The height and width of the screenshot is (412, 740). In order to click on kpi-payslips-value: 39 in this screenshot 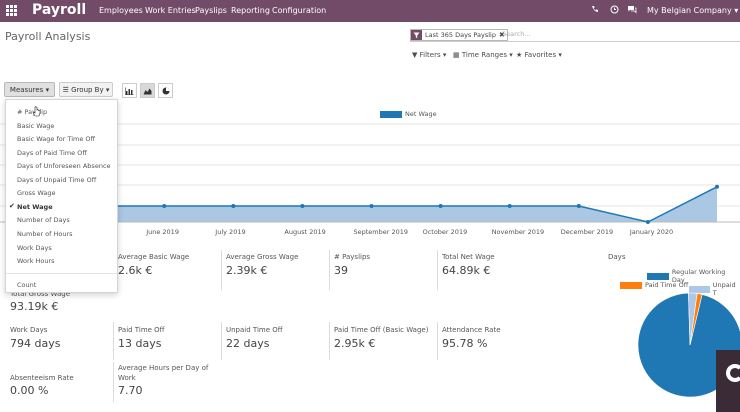, I will do `click(341, 270)`.